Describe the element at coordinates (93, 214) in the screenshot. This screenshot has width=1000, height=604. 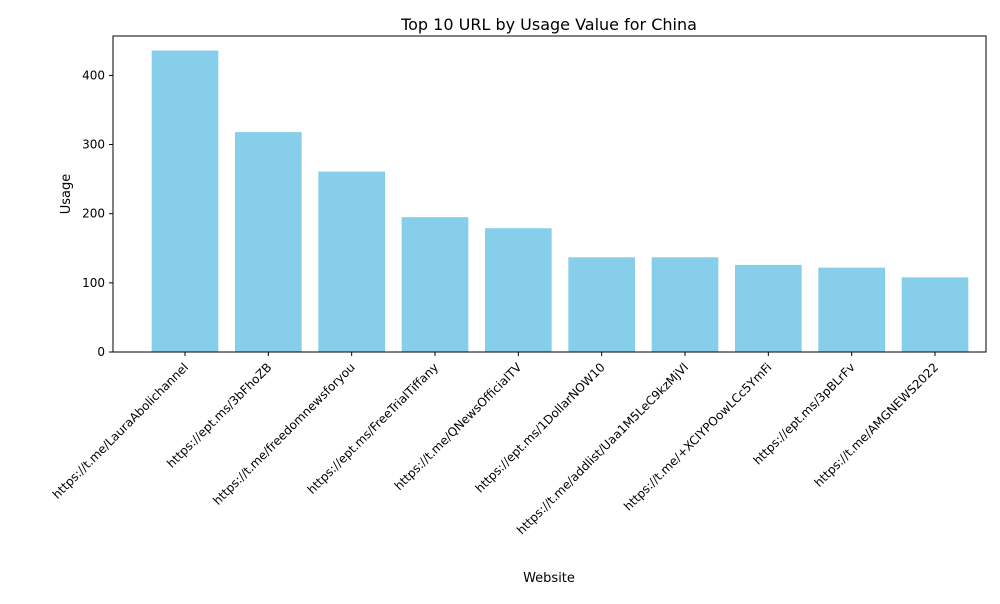
I see `y-tick-label: 200` at that location.